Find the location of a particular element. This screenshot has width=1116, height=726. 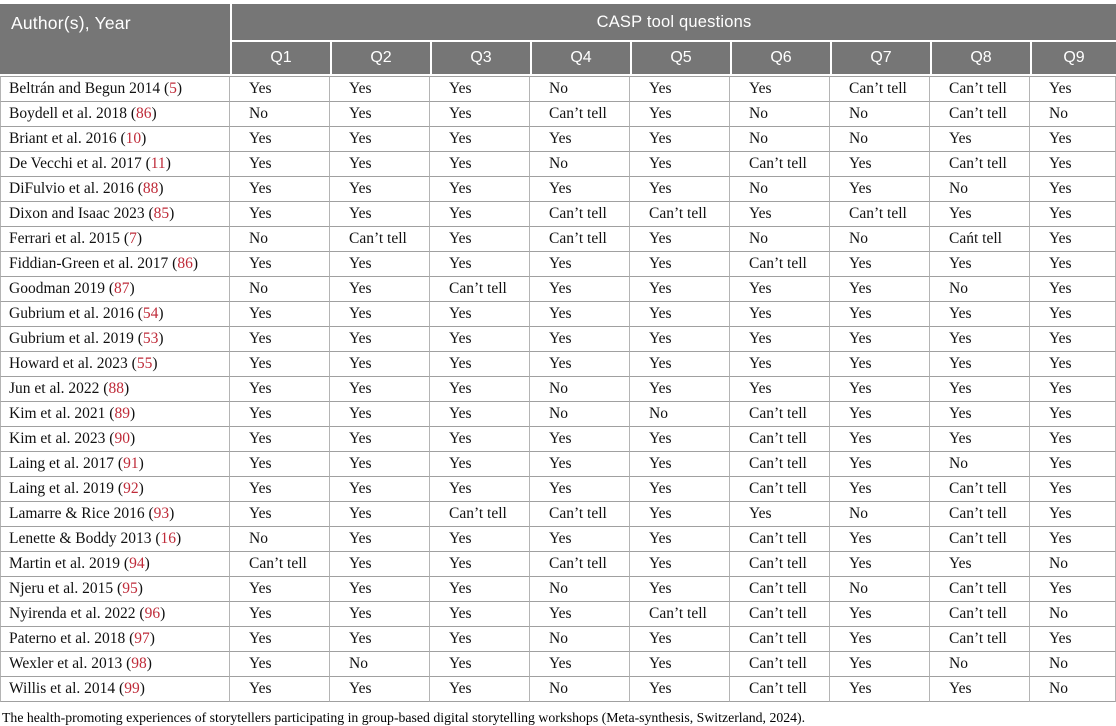

author-cell: Njeru et al. 2015 (95) is located at coordinates (115, 589).